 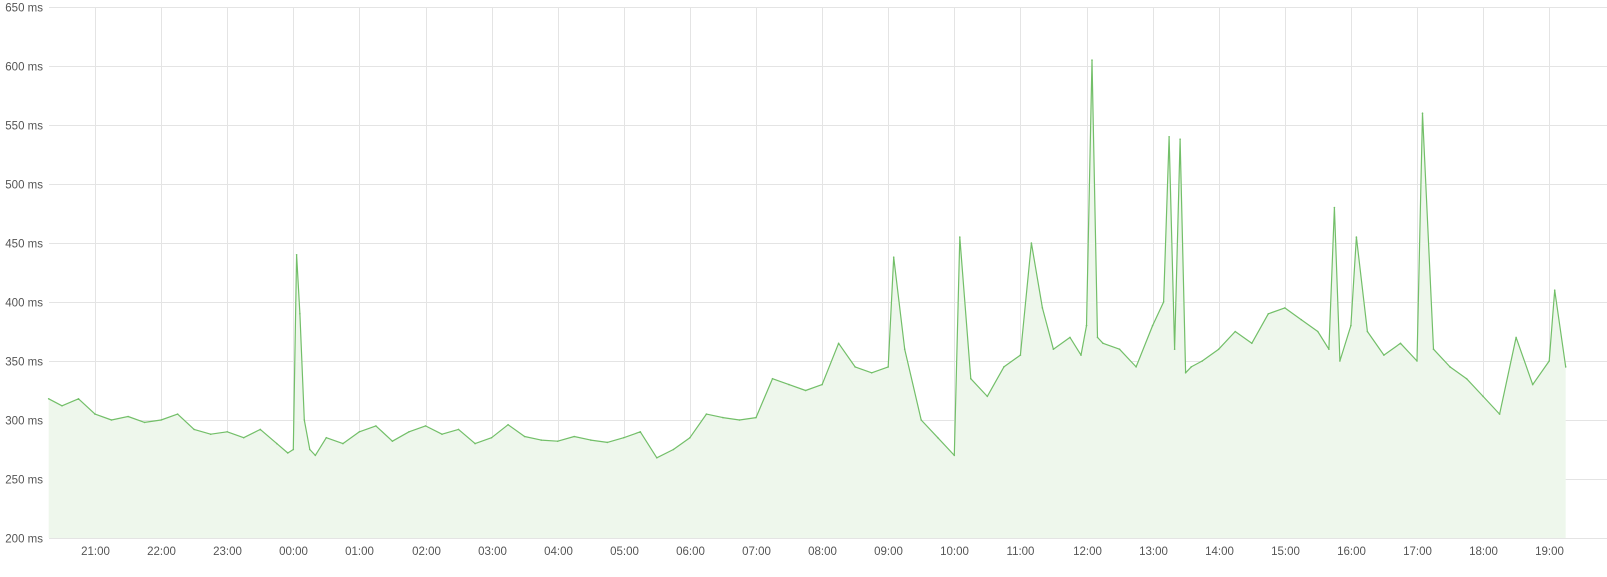 What do you see at coordinates (1483, 552) in the screenshot?
I see `x-tick-label: 18:00` at bounding box center [1483, 552].